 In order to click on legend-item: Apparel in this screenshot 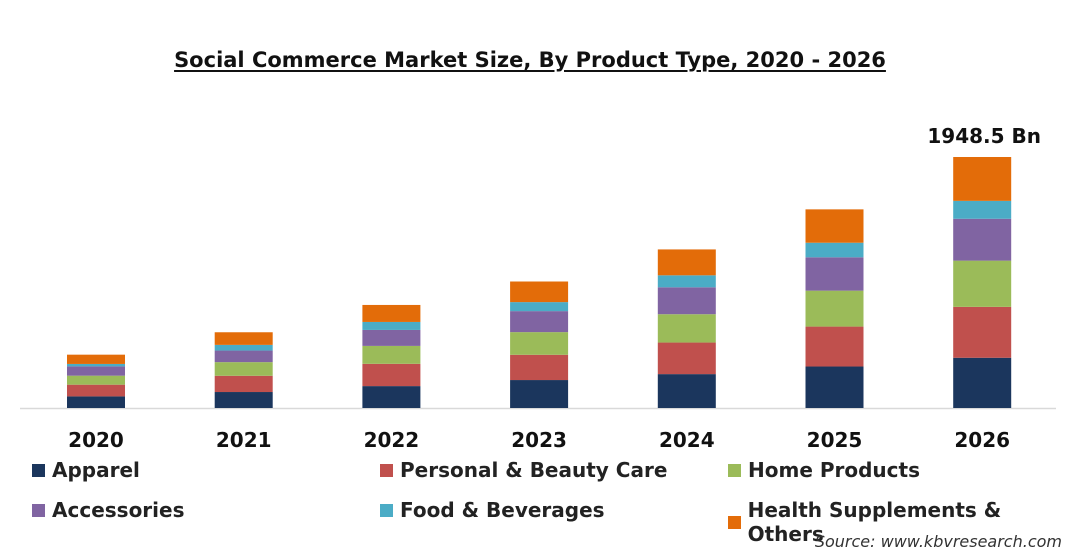, I will do `click(86, 470)`.